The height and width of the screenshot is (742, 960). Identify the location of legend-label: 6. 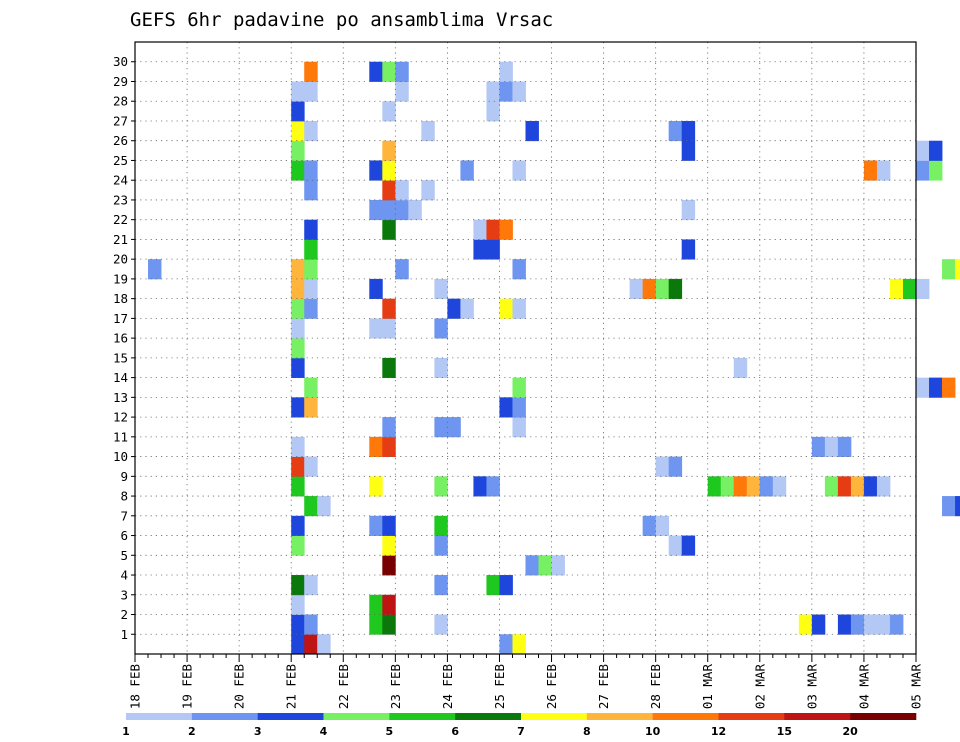
(455, 731).